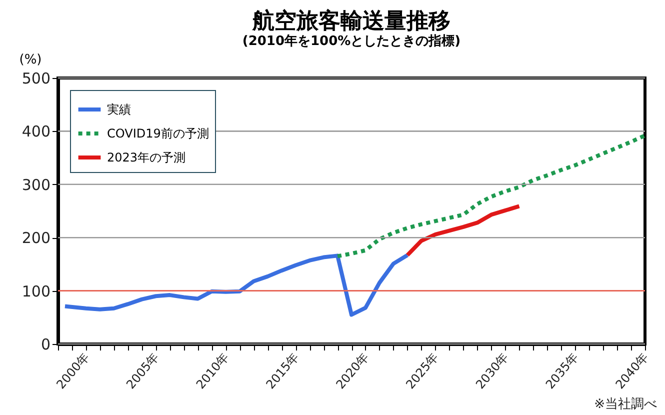  What do you see at coordinates (158, 133) in the screenshot?
I see `legend-label: COVID19前の予測` at bounding box center [158, 133].